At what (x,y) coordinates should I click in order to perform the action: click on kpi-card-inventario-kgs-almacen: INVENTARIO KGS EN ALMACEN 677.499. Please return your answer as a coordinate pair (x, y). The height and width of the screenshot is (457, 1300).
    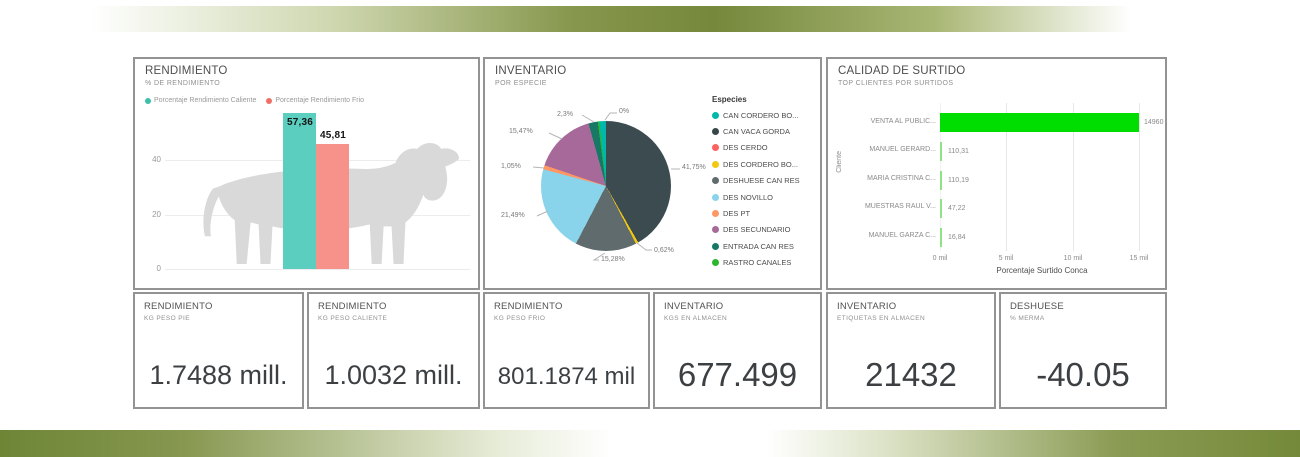
    Looking at the image, I should click on (737, 350).